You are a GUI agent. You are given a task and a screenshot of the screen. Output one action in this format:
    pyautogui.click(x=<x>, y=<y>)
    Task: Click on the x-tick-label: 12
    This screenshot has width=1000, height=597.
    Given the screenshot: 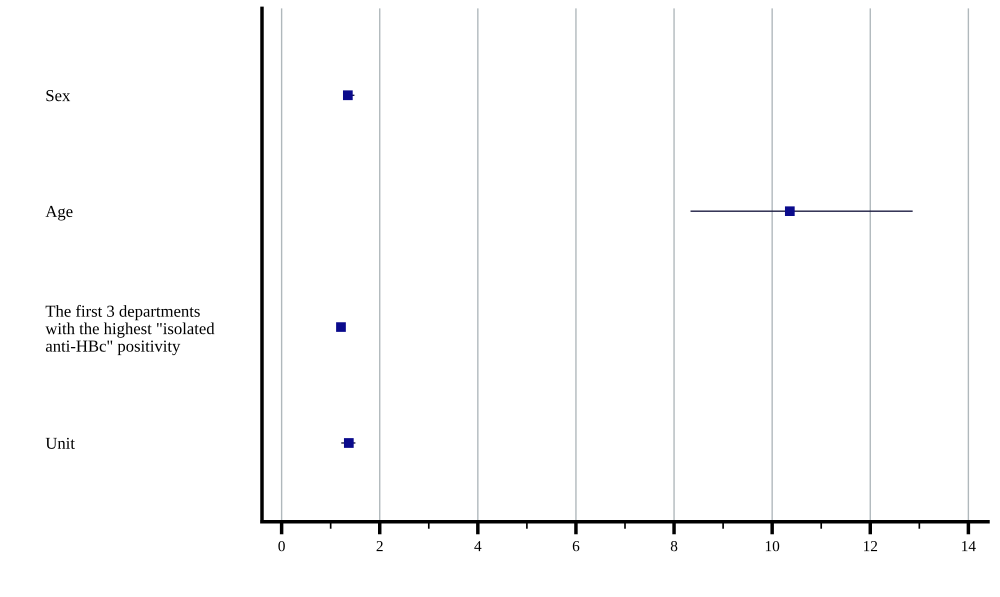 What is the action you would take?
    pyautogui.click(x=871, y=546)
    